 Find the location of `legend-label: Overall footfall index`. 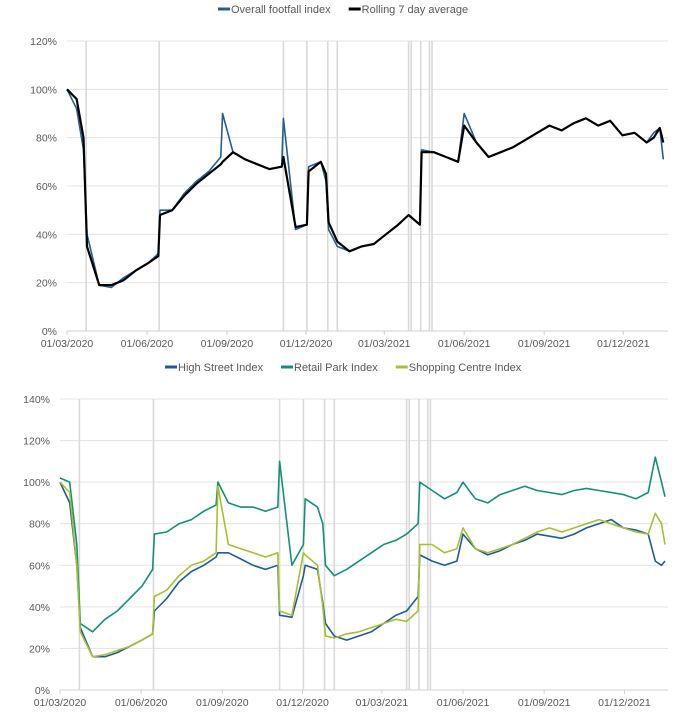

legend-label: Overall footfall index is located at coordinates (281, 10).